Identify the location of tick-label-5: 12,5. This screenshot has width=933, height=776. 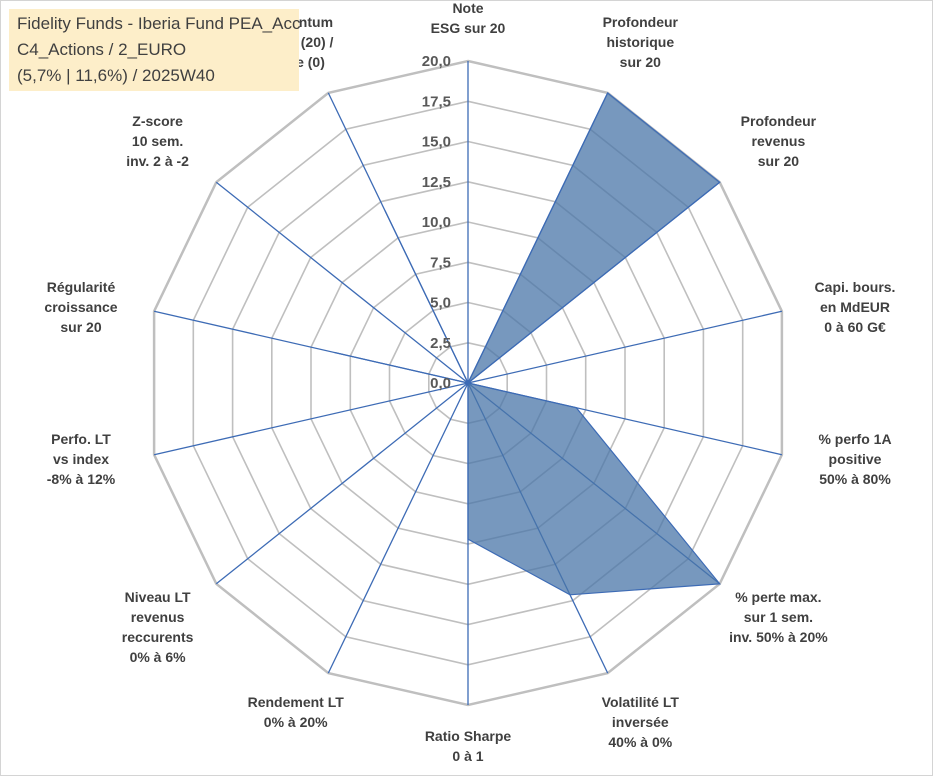
(436, 182).